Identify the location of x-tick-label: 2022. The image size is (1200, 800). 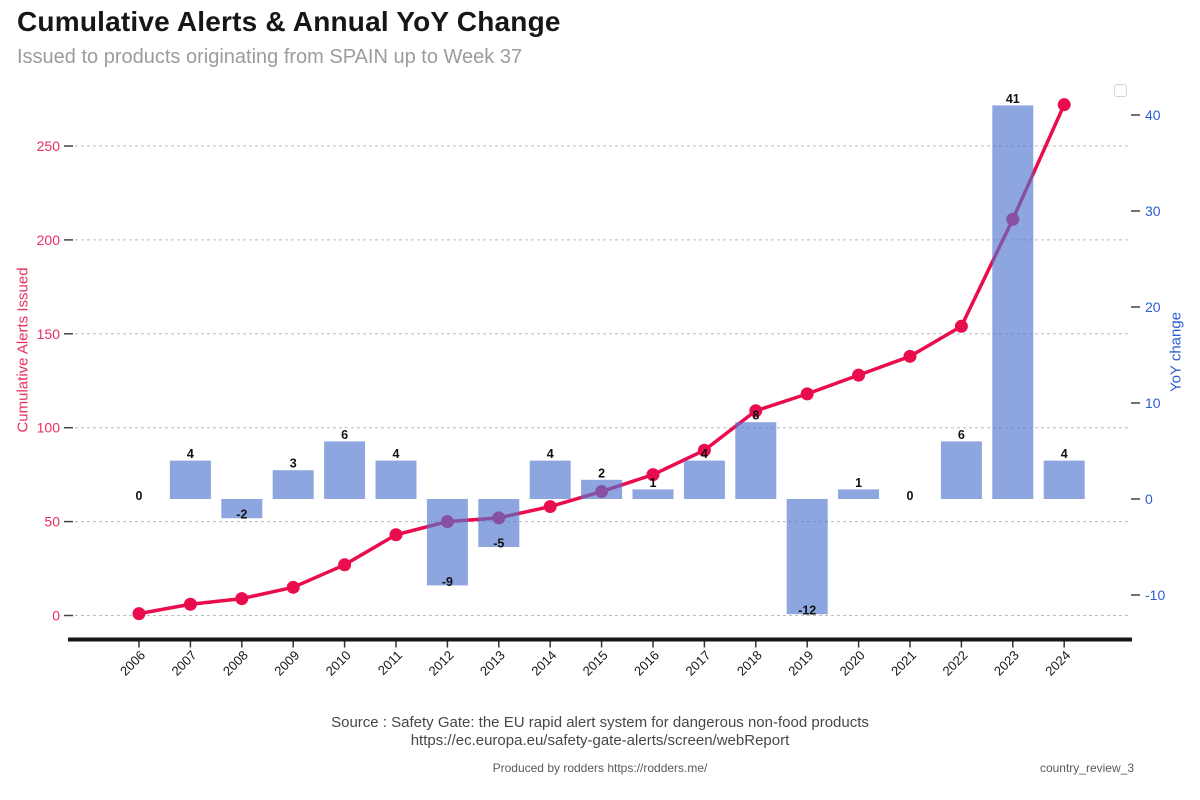
(954, 663).